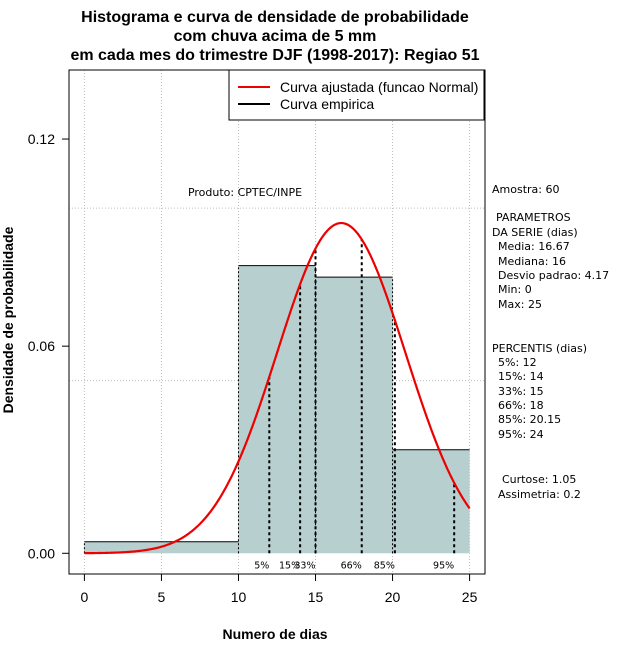  What do you see at coordinates (316, 597) in the screenshot?
I see `x-tick-label: 15` at bounding box center [316, 597].